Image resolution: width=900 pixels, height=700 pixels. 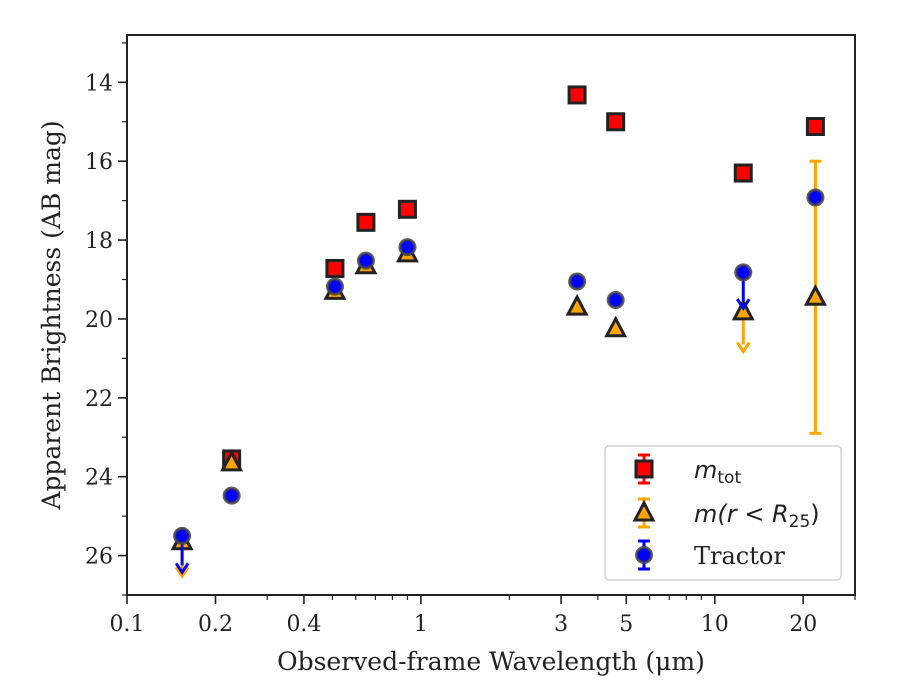 I want to click on legend-label-end: ), so click(x=814, y=514).